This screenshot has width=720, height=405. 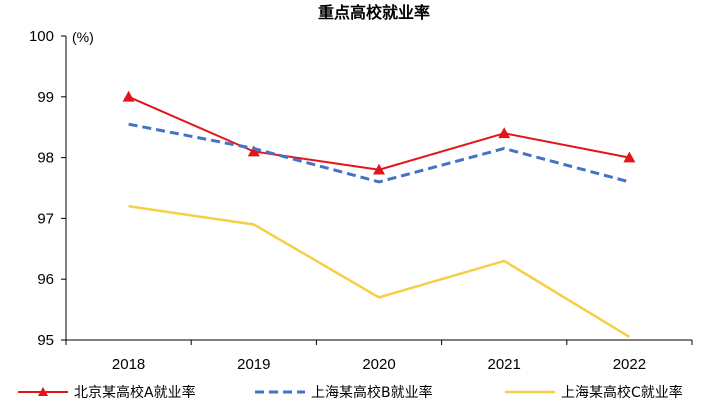 I want to click on x-tick-label: 2020, so click(x=378, y=364).